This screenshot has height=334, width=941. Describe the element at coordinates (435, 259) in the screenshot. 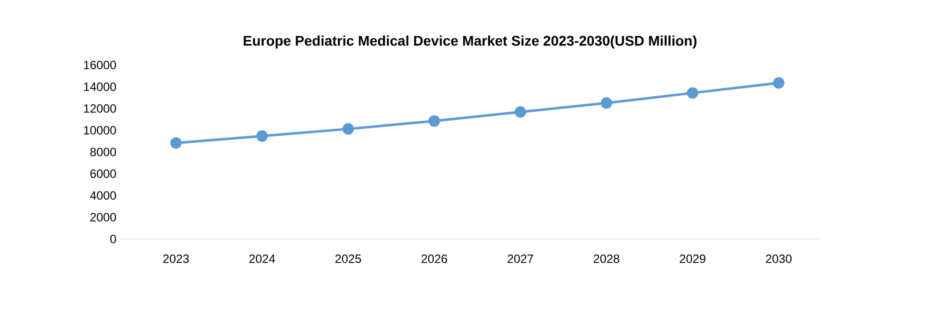

I see `x-tick-label: 2026` at that location.